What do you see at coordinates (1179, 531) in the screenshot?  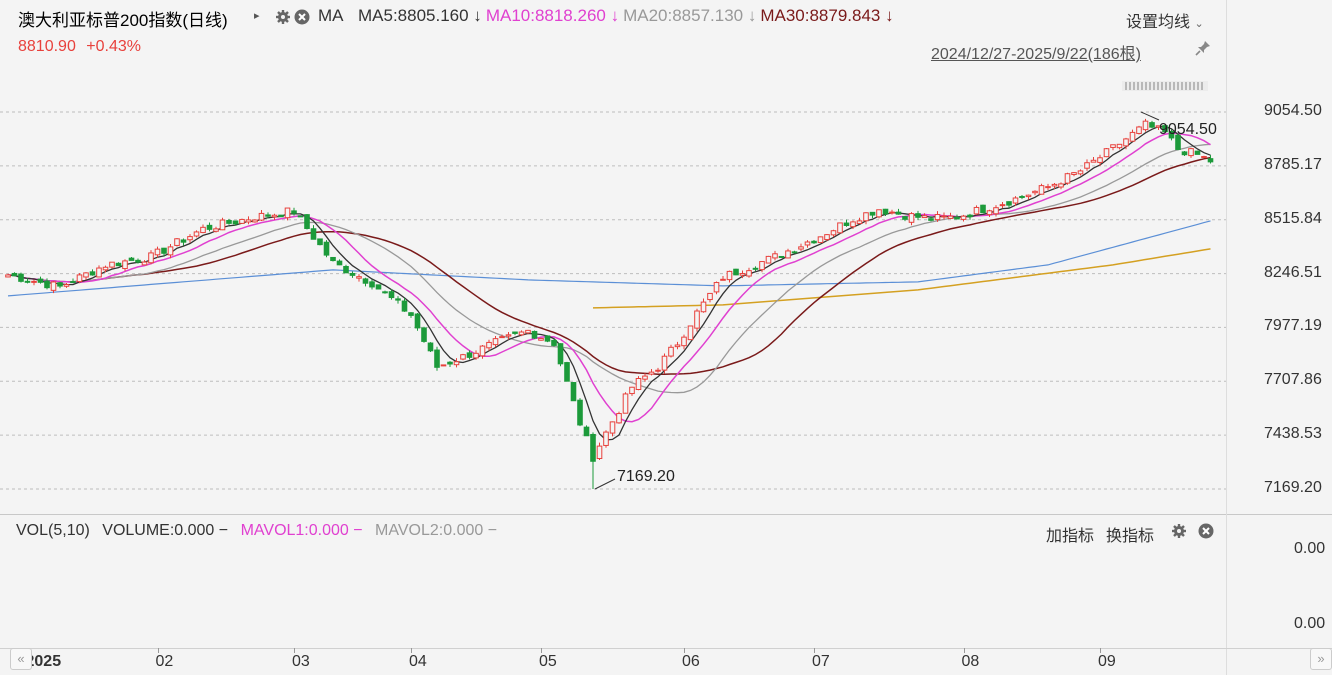 I see `volume-gear-icon` at bounding box center [1179, 531].